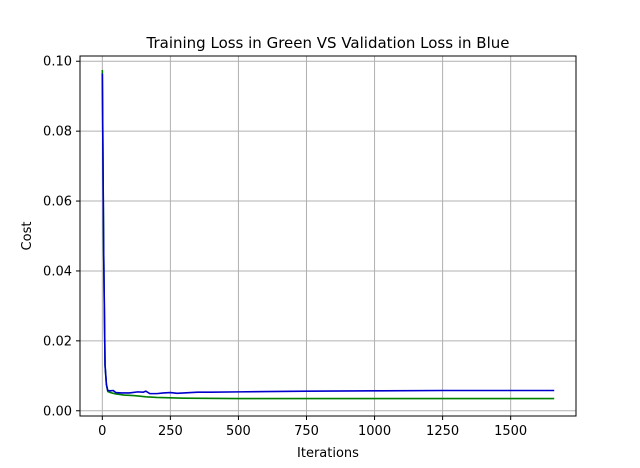 The image size is (640, 468). I want to click on x-axis: 0 250 500 750 1000 1250 1500, so click(312, 427).